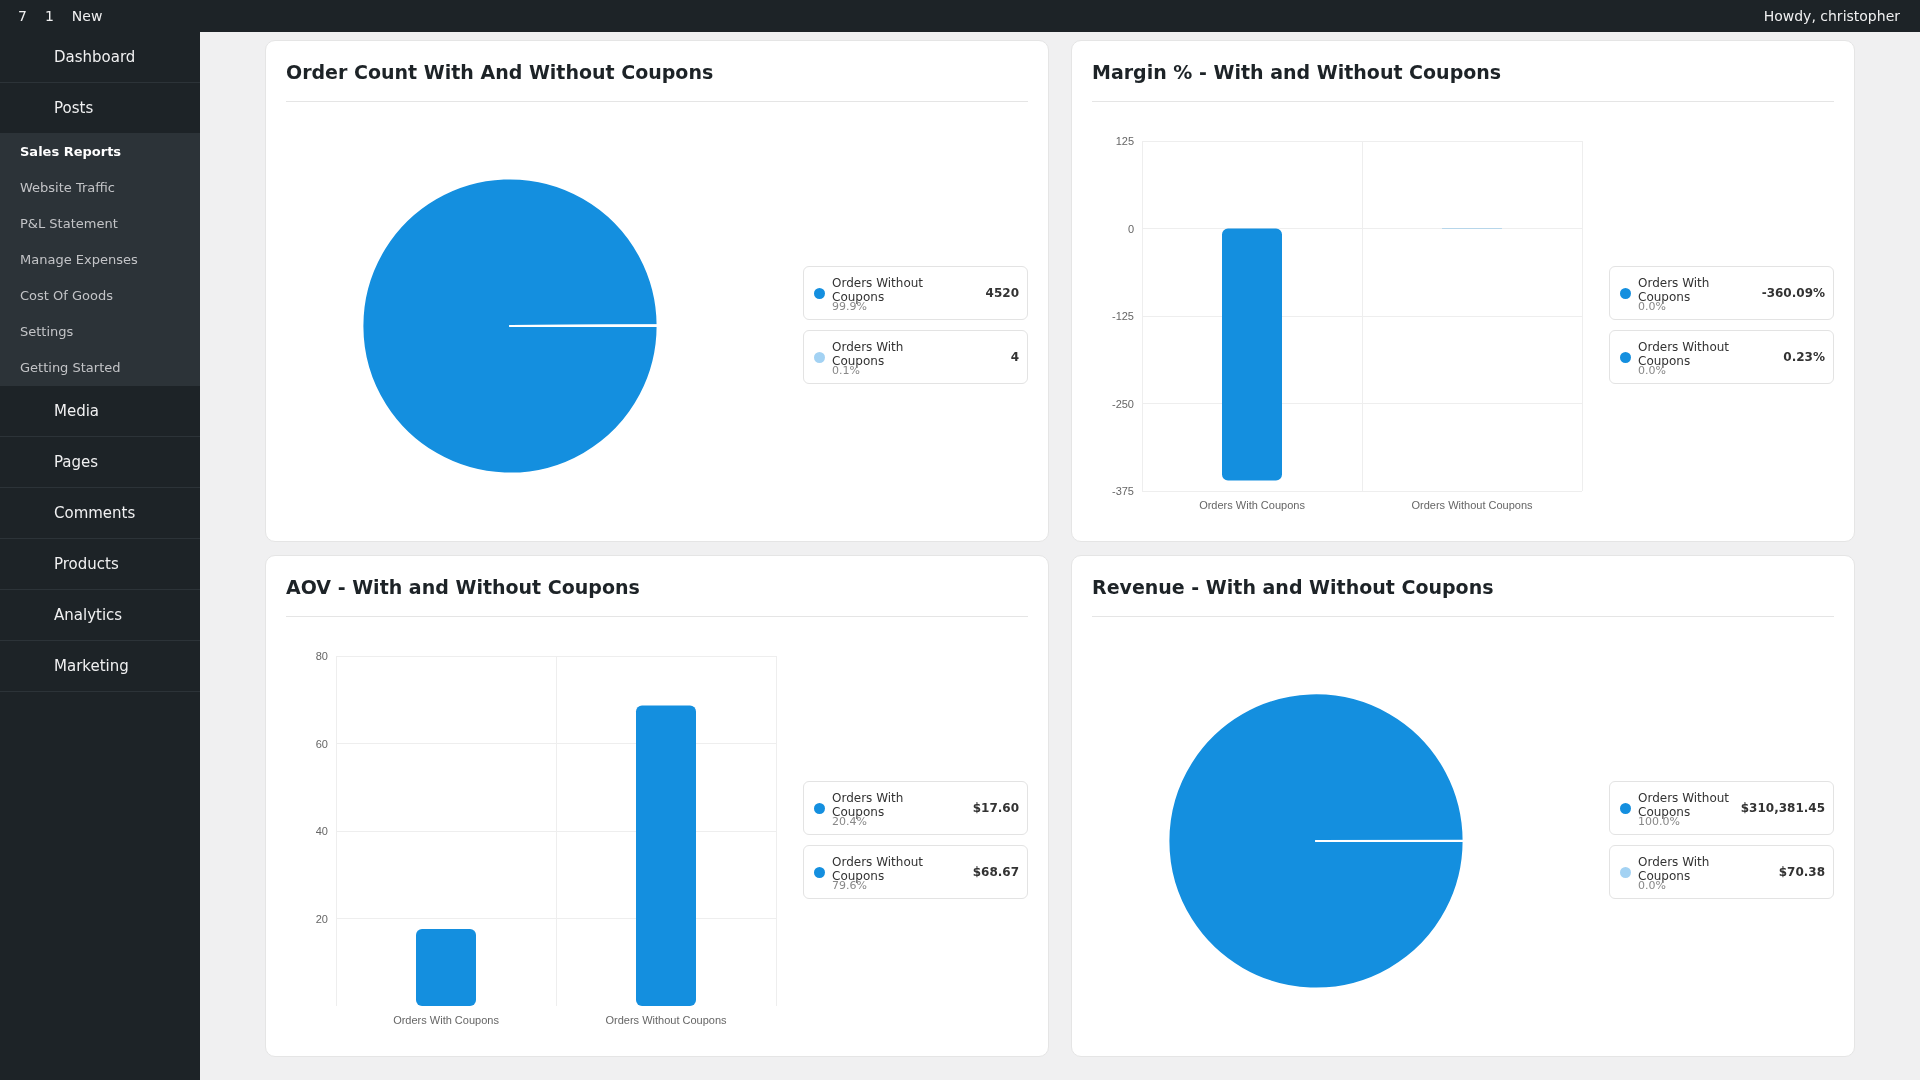 The image size is (1920, 1080). Describe the element at coordinates (100, 57) in the screenshot. I see `text: Dashboard` at that location.